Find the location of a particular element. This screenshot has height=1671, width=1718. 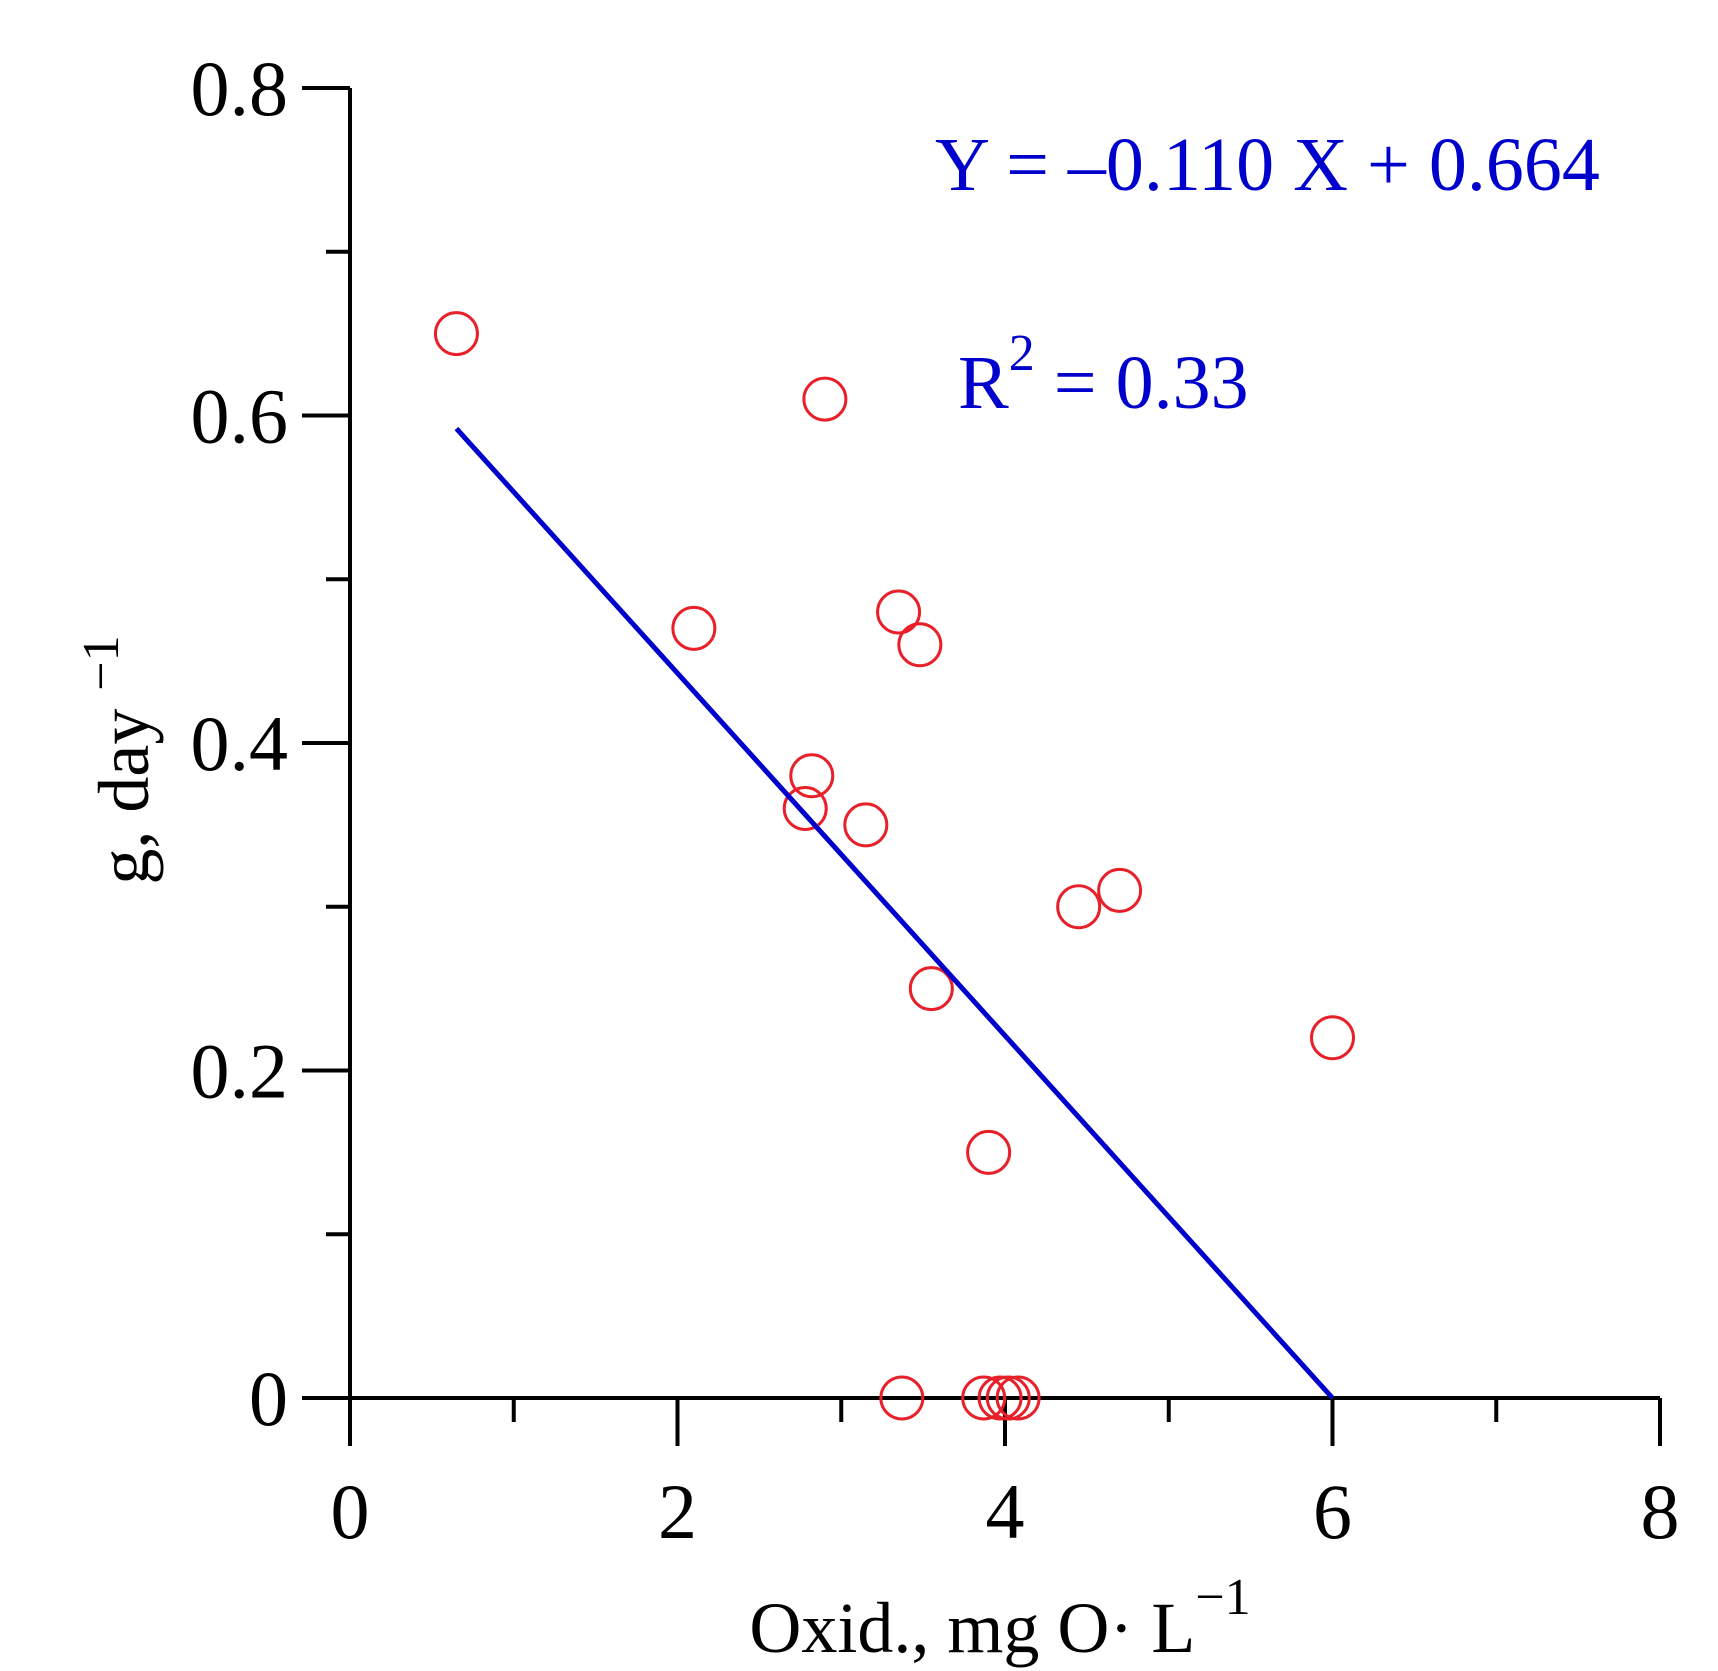

x-tick-label: 8 is located at coordinates (1660, 1511).